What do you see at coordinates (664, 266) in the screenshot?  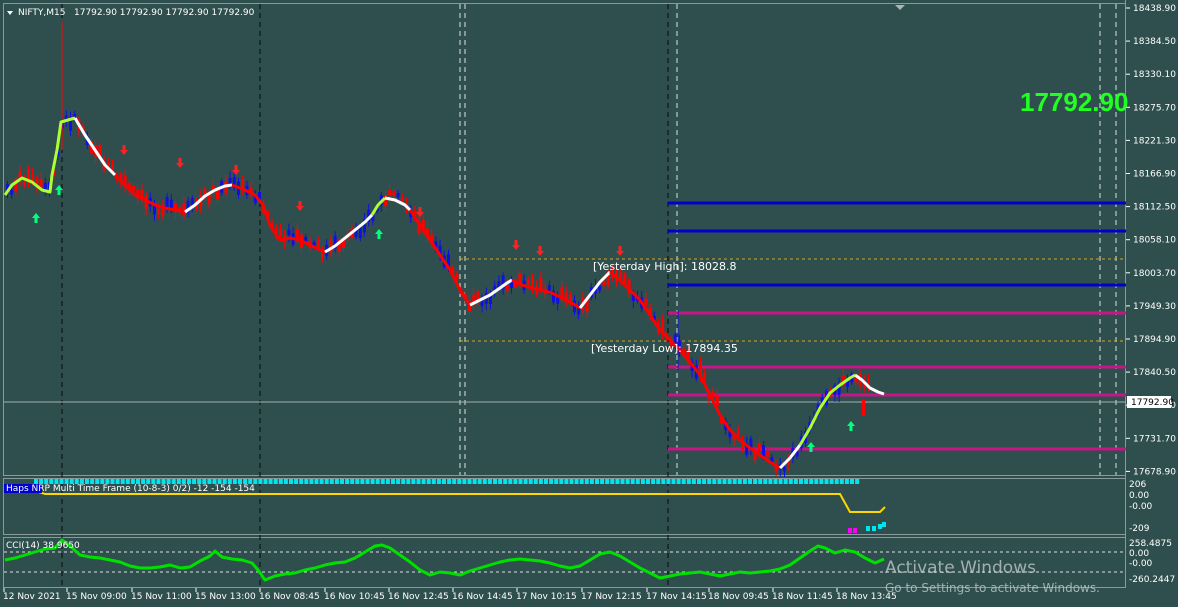 I see `yesterday-high-label: [Yesterday High]: 18028.8` at bounding box center [664, 266].